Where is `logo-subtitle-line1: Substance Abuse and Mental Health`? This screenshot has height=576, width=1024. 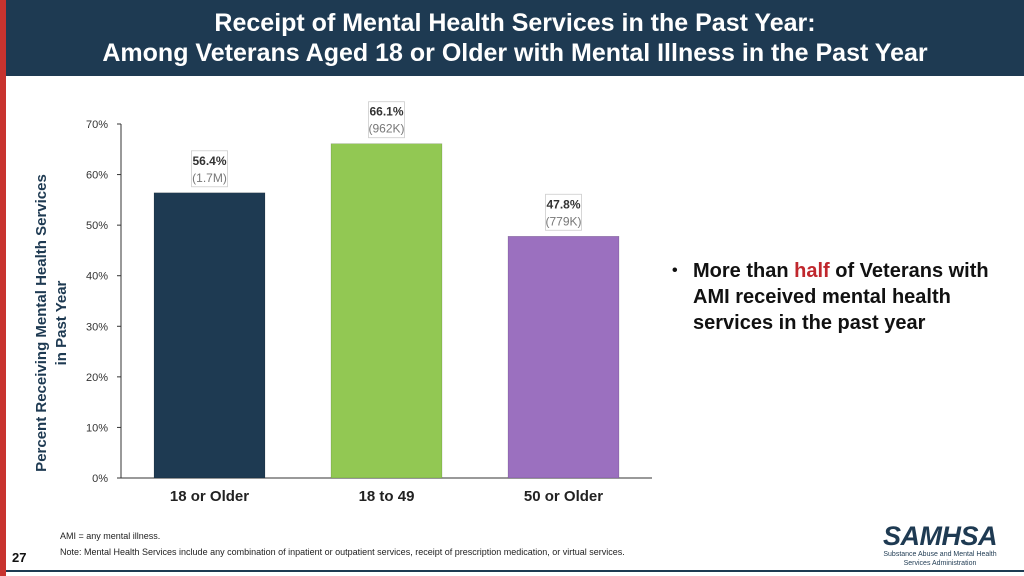 logo-subtitle-line1: Substance Abuse and Mental Health is located at coordinates (940, 554).